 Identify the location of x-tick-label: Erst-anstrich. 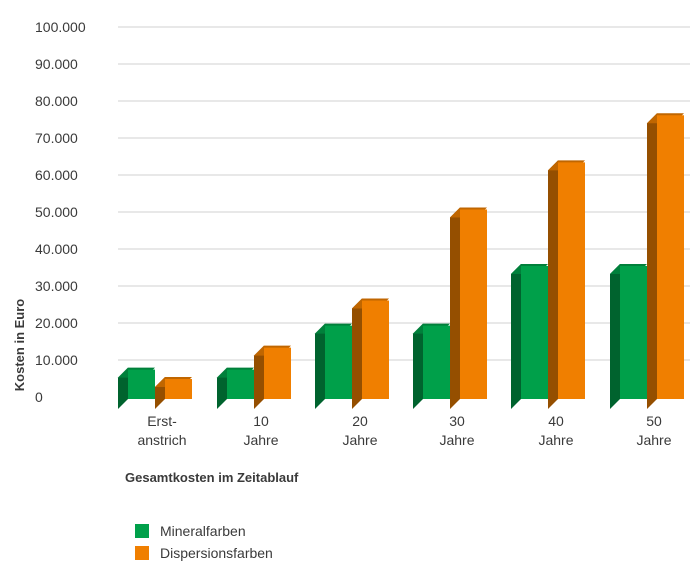
(161, 430).